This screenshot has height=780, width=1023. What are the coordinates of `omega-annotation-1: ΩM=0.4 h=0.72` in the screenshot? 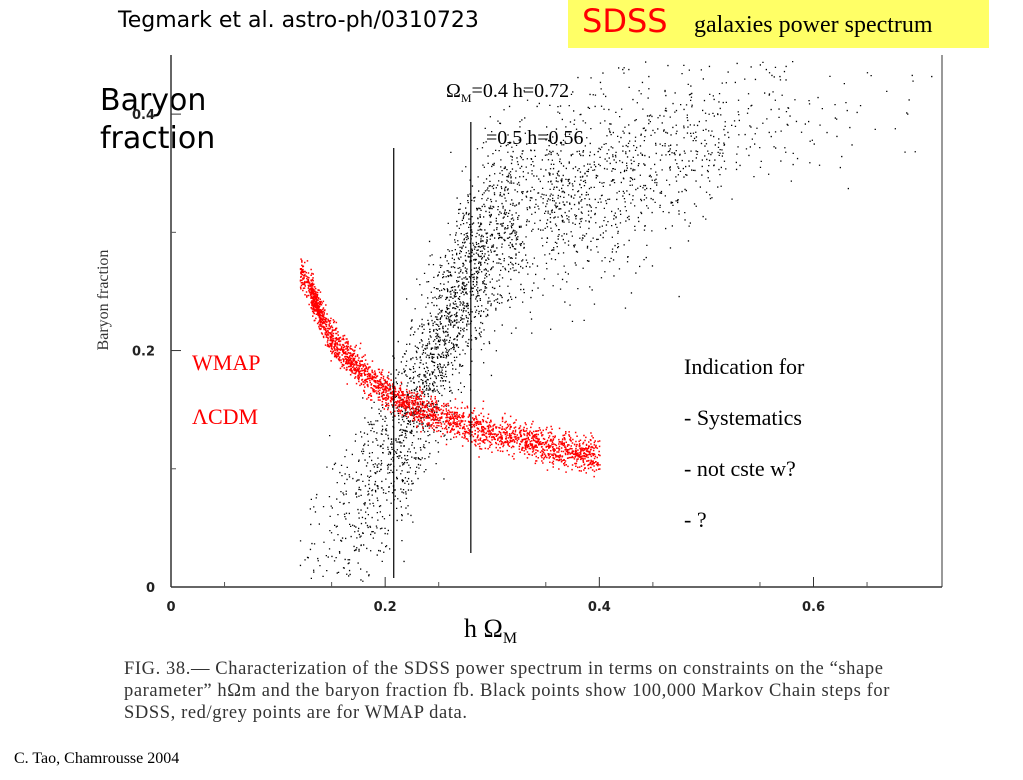 It's located at (507, 93).